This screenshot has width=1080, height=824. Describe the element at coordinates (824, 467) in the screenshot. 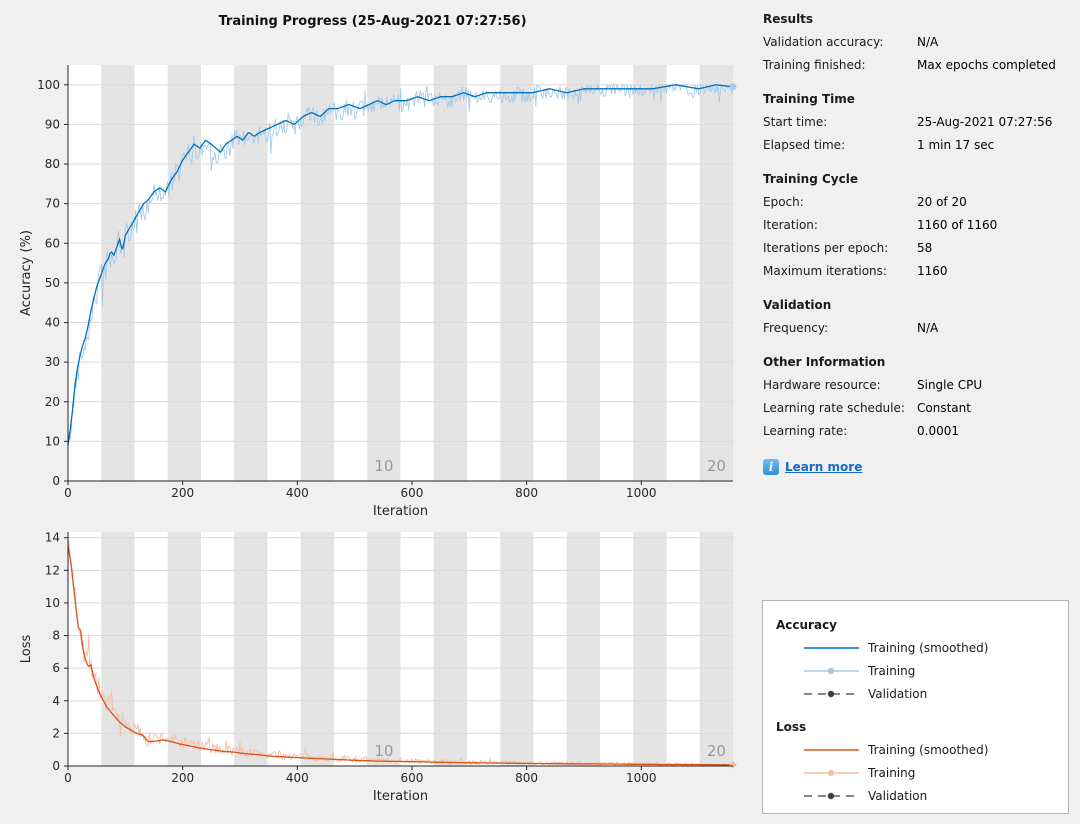

I see `learn-more-link: Learn more` at that location.